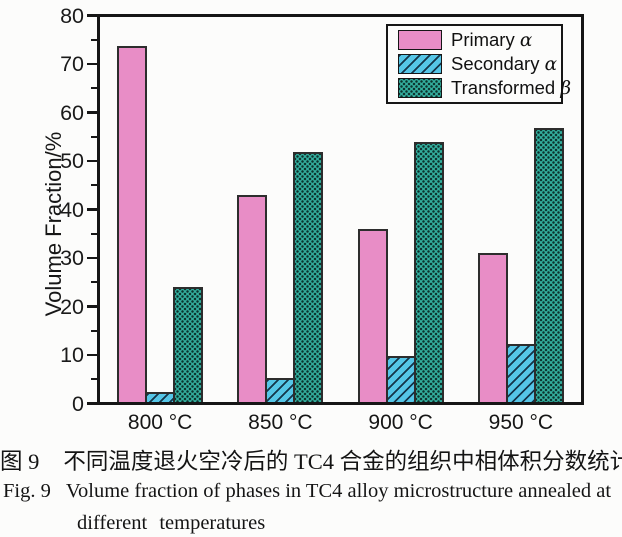 Image resolution: width=622 pixels, height=537 pixels. I want to click on caption-chinese-text: 不同温度退火空冷后的 TC4 合金的组织中相体积分数统计, so click(342, 461).